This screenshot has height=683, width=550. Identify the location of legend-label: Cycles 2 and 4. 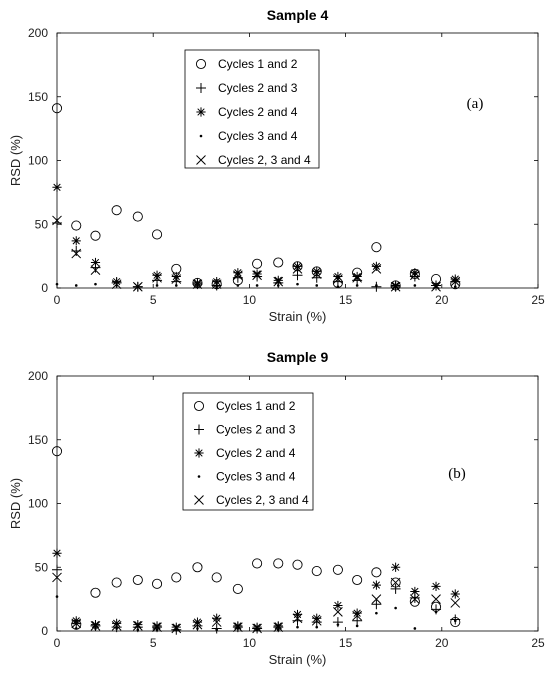
(256, 453).